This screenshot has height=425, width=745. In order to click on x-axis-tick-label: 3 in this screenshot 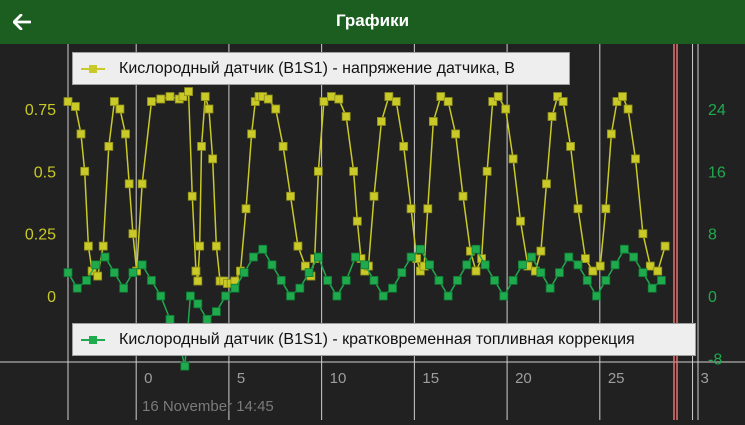, I will do `click(705, 378)`.